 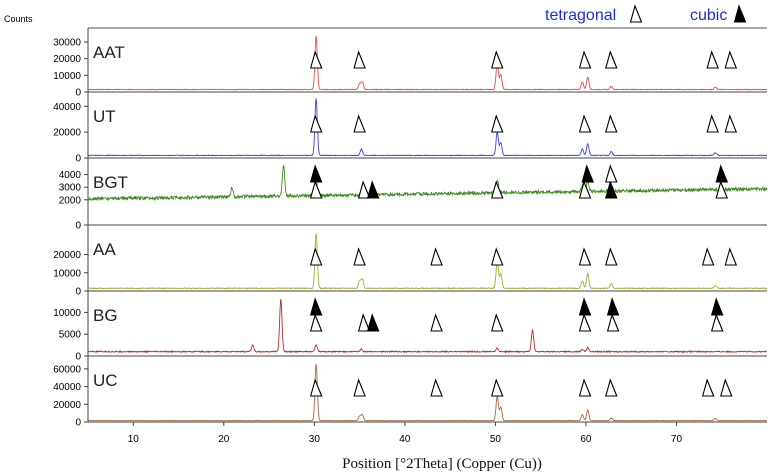 I want to click on y-tick-label: 30000, so click(x=67, y=43).